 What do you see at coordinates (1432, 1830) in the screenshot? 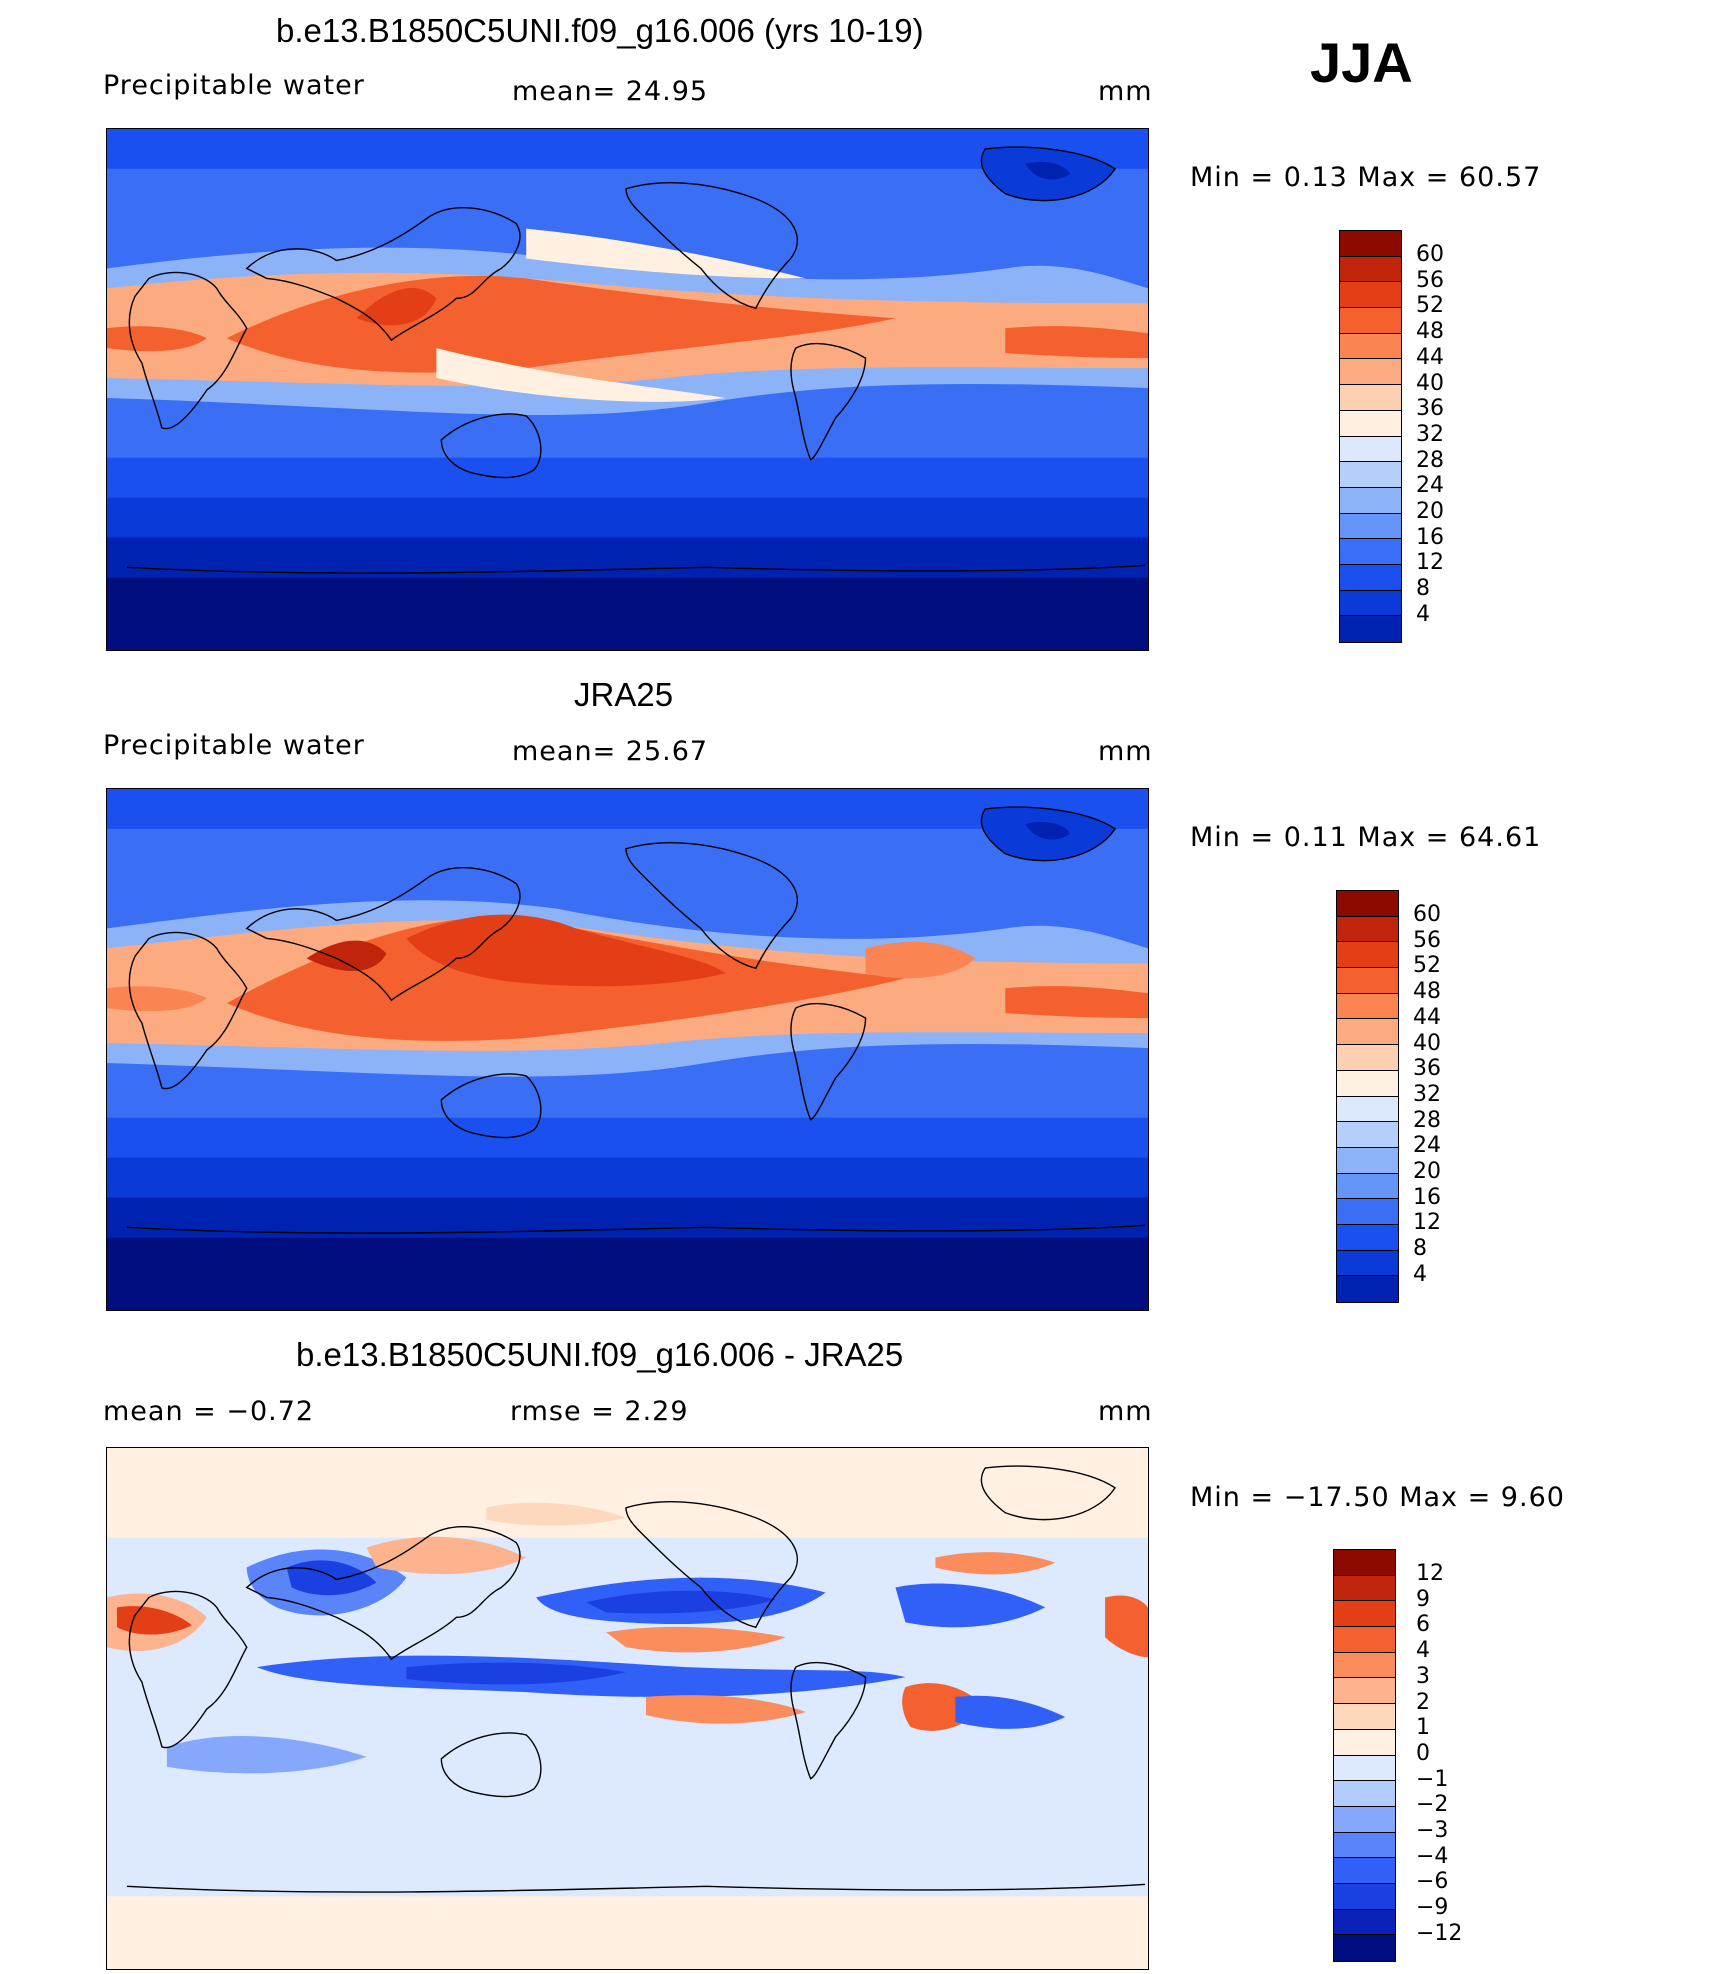
I see `colorbar-tick-label: −3` at bounding box center [1432, 1830].